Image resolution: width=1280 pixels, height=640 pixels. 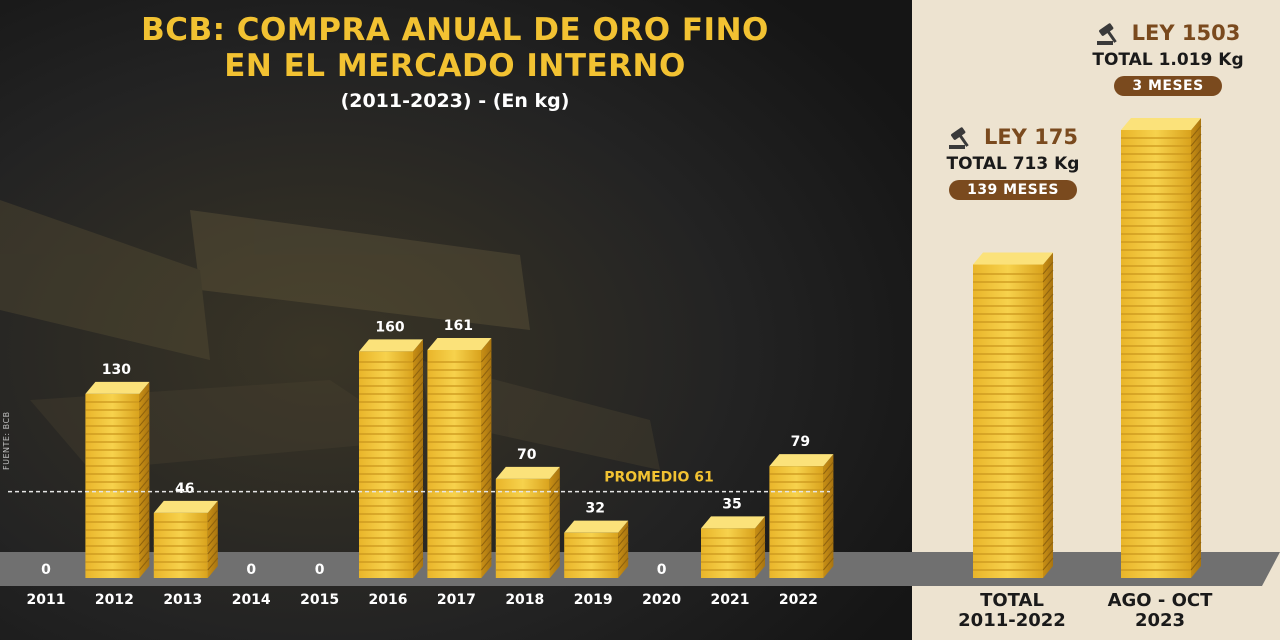 I want to click on x-tick-label: 2014, so click(x=251, y=600).